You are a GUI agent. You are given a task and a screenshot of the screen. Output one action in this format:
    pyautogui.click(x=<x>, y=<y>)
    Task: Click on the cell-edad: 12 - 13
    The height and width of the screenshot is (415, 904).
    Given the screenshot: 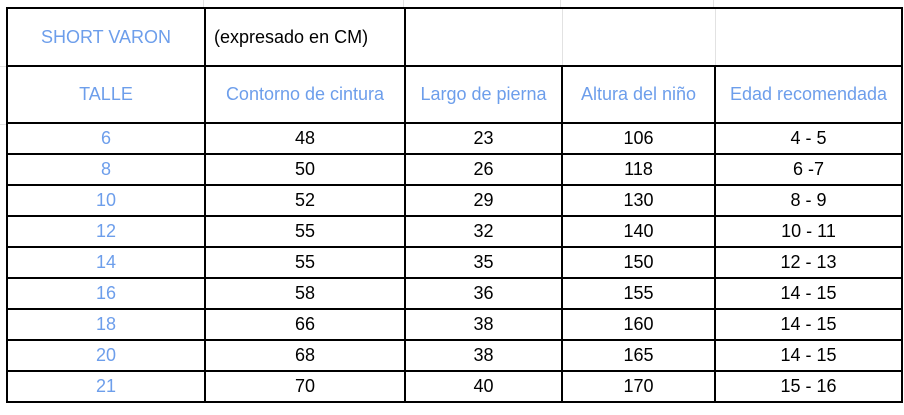 What is the action you would take?
    pyautogui.click(x=808, y=262)
    